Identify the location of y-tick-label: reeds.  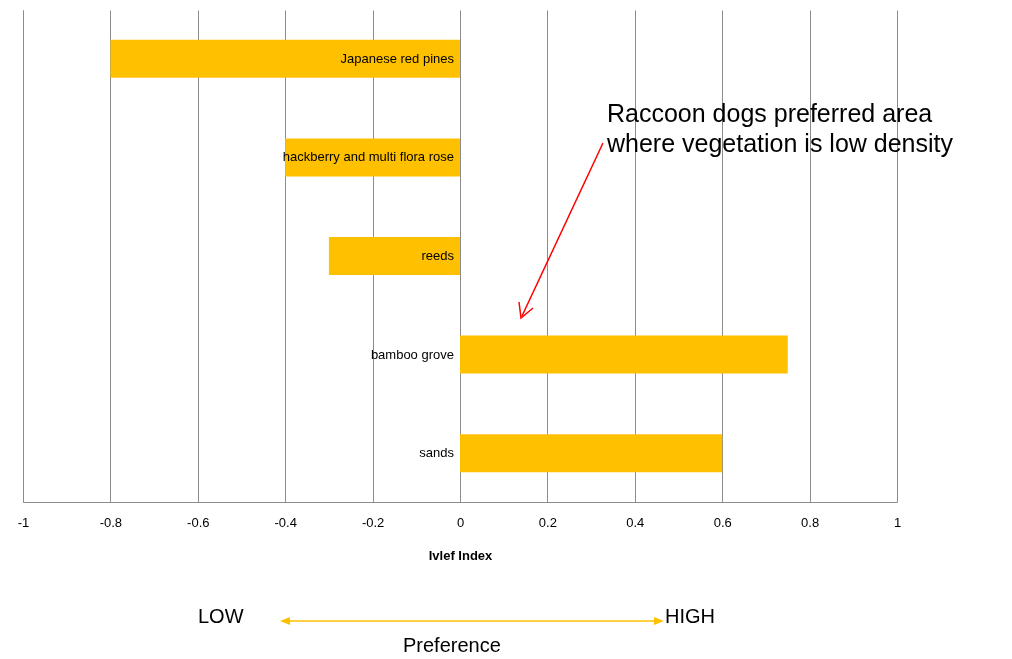
(438, 255).